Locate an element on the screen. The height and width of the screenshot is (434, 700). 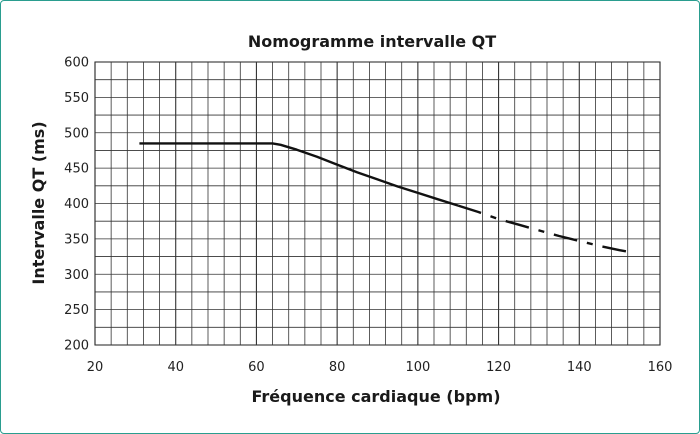
x-tick-label: 160 is located at coordinates (660, 367).